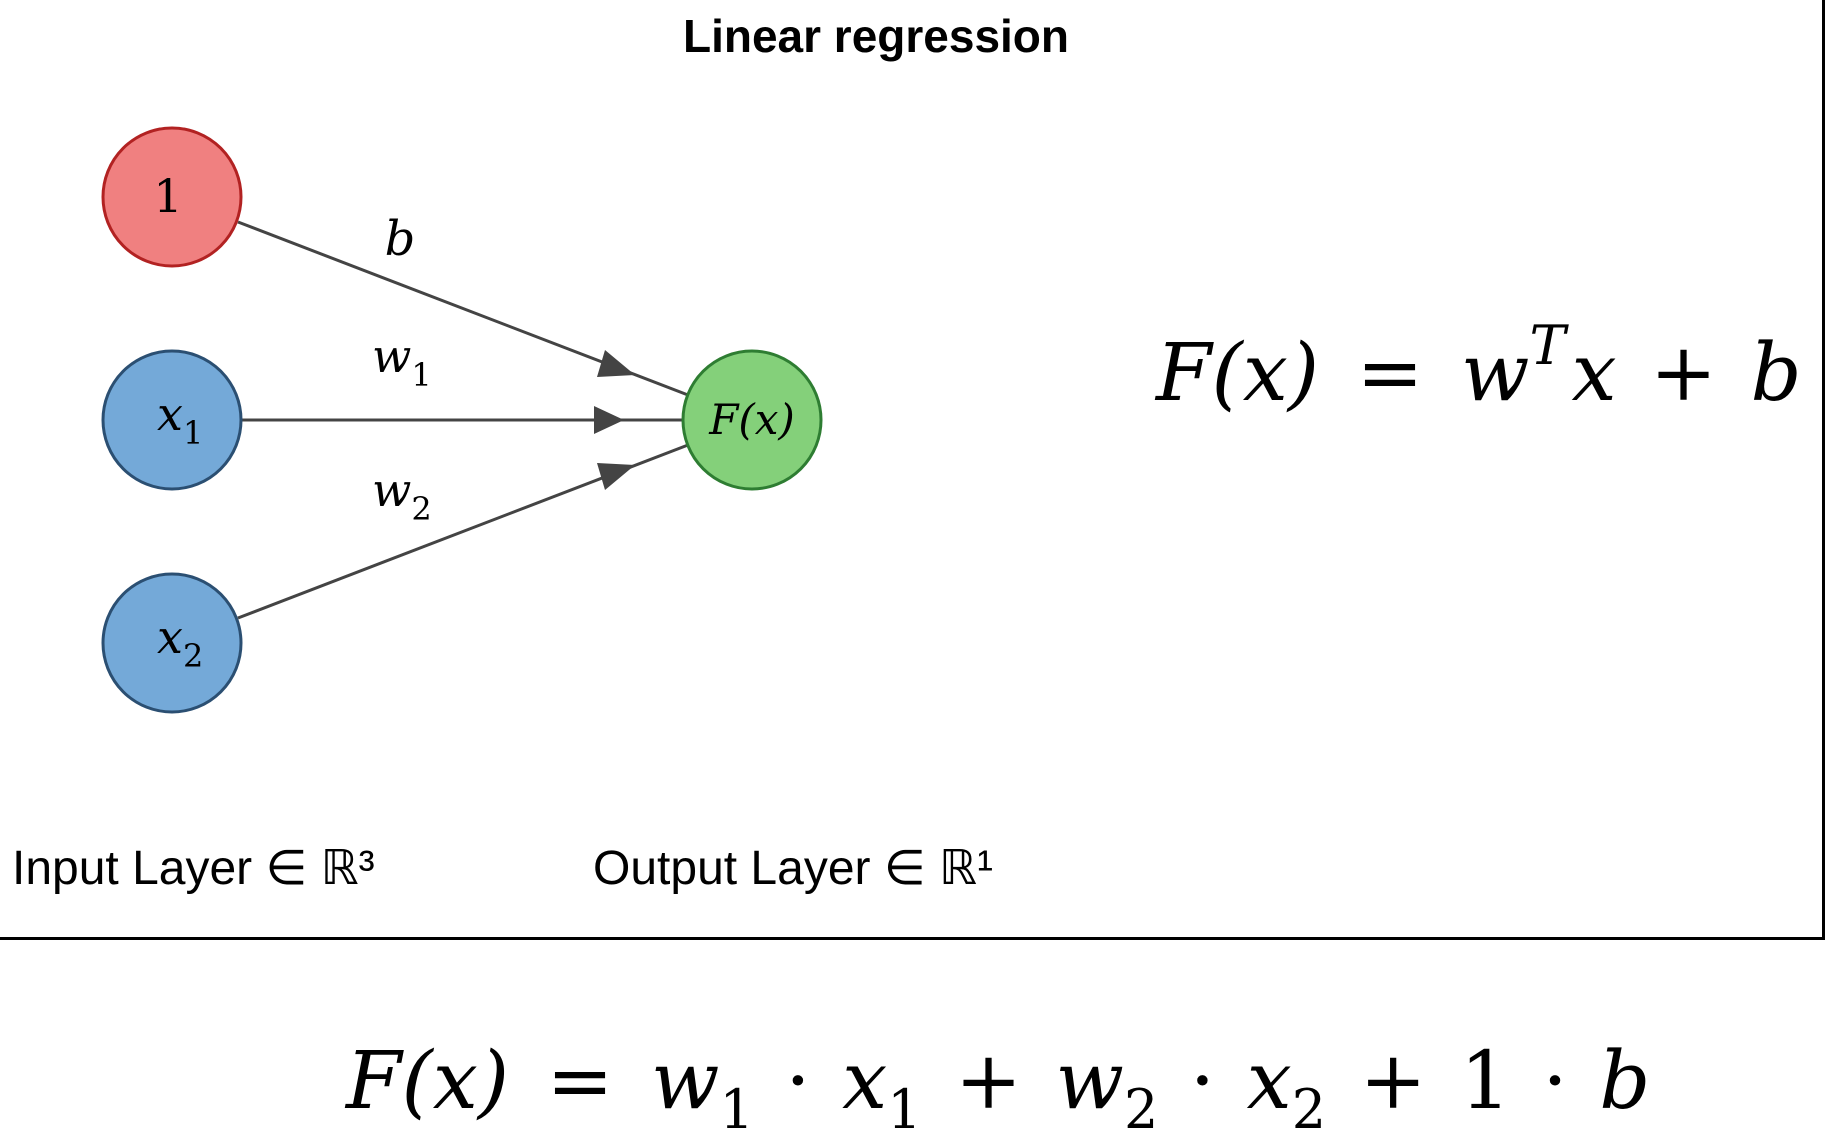 Image resolution: width=1844 pixels, height=1148 pixels. Describe the element at coordinates (1485, 1080) in the screenshot. I see `expanded-equation-one: 1` at that location.